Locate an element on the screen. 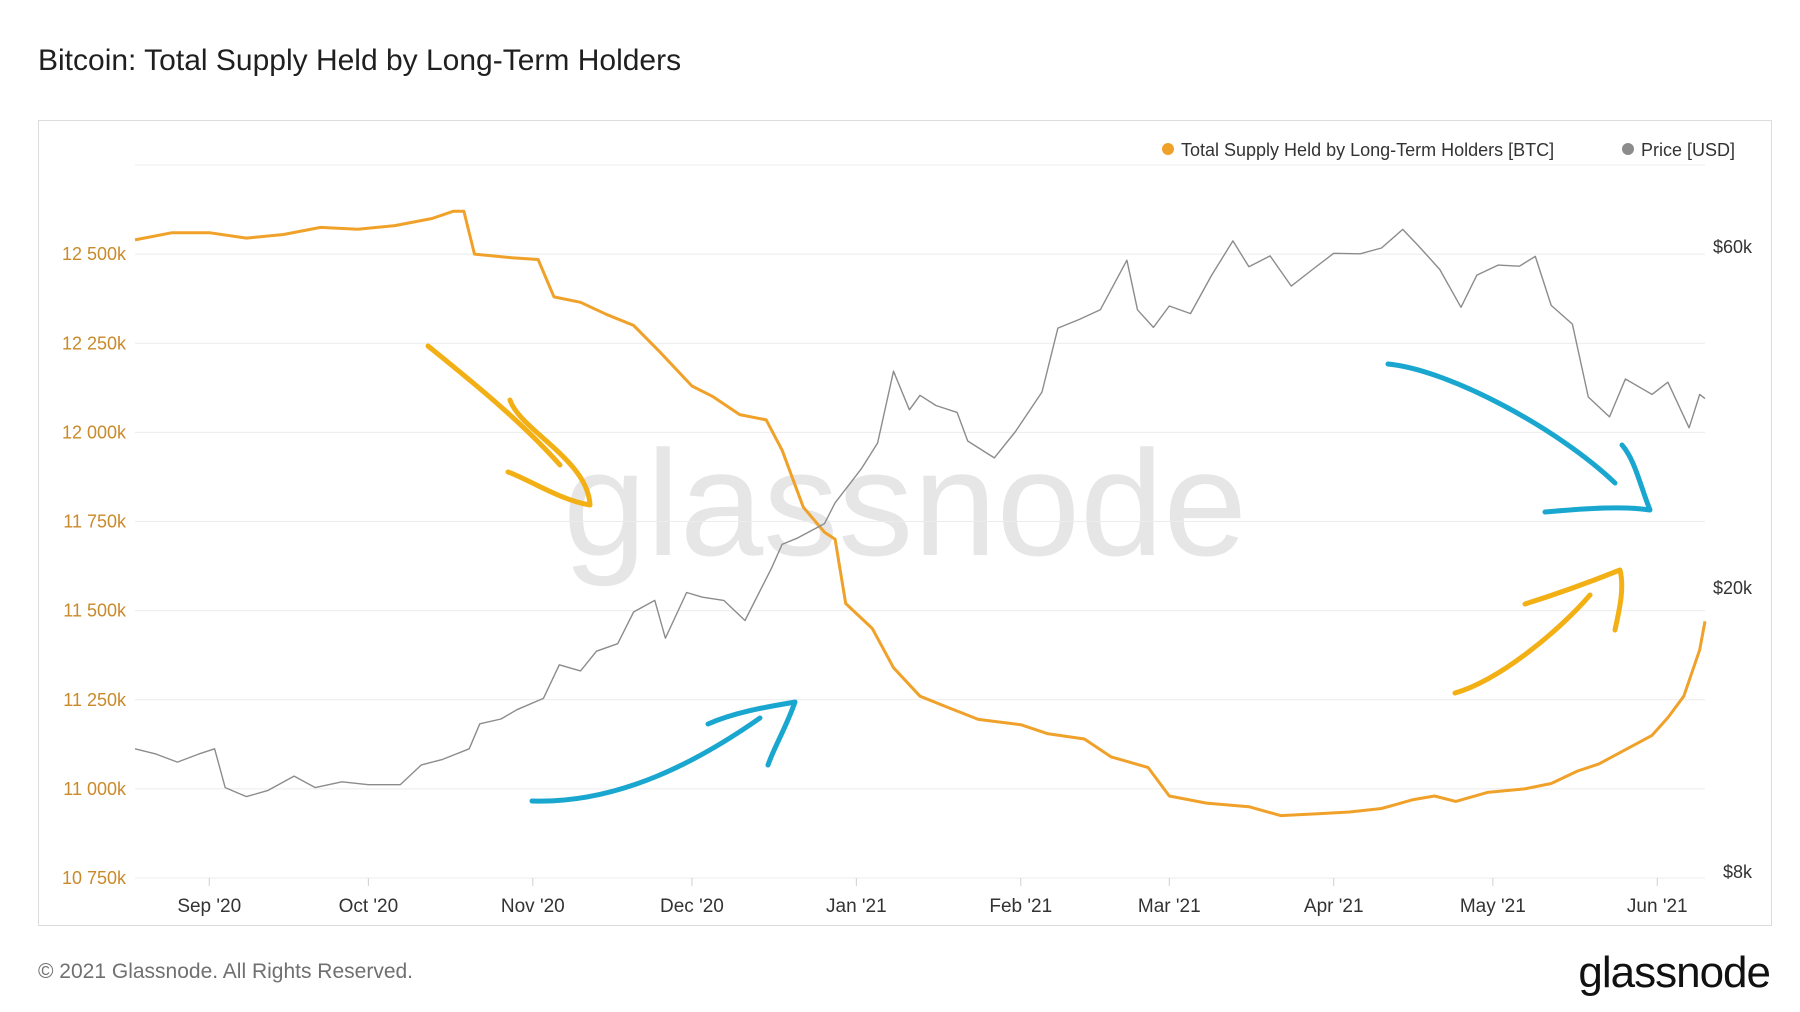 The height and width of the screenshot is (1012, 1800). x-tick-label: Nov '20 is located at coordinates (533, 906).